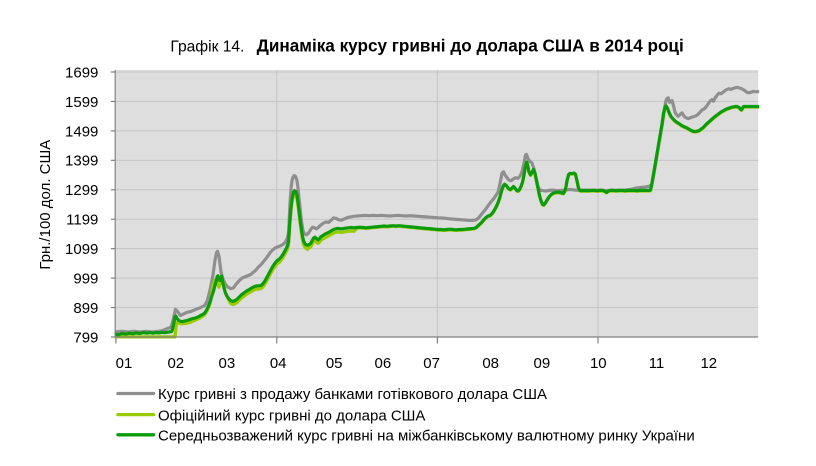  What do you see at coordinates (82, 220) in the screenshot?
I see `svg-text: 1199` at bounding box center [82, 220].